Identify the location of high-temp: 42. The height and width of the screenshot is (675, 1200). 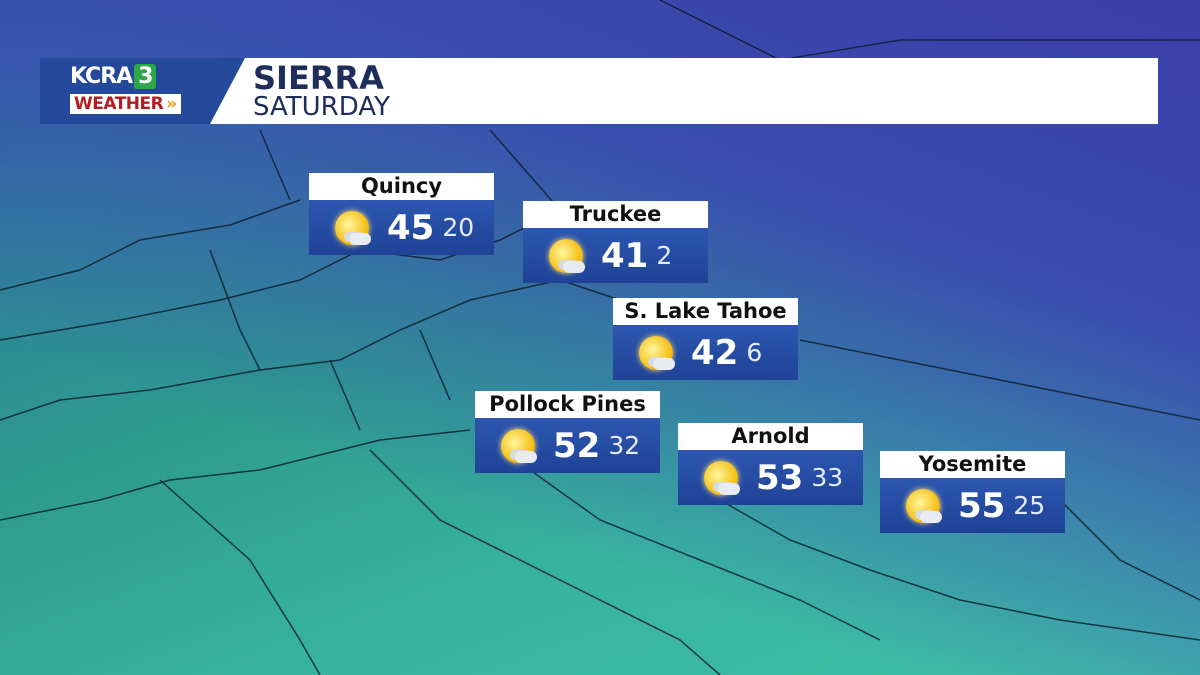
(715, 352).